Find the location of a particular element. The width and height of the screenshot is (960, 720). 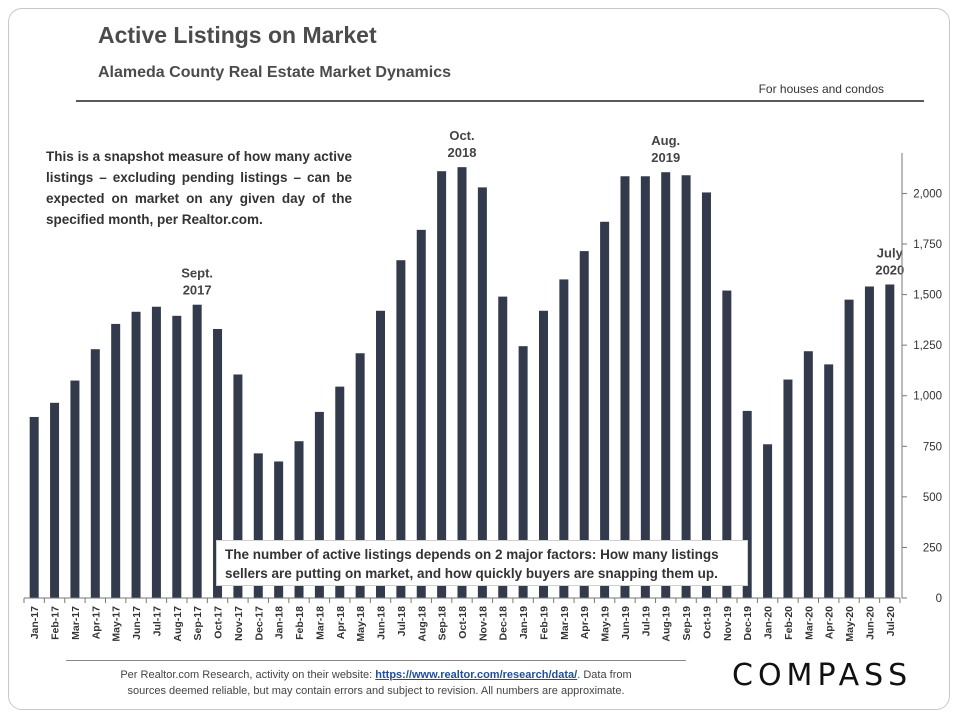

x-tick-label: May-17 is located at coordinates (117, 624).